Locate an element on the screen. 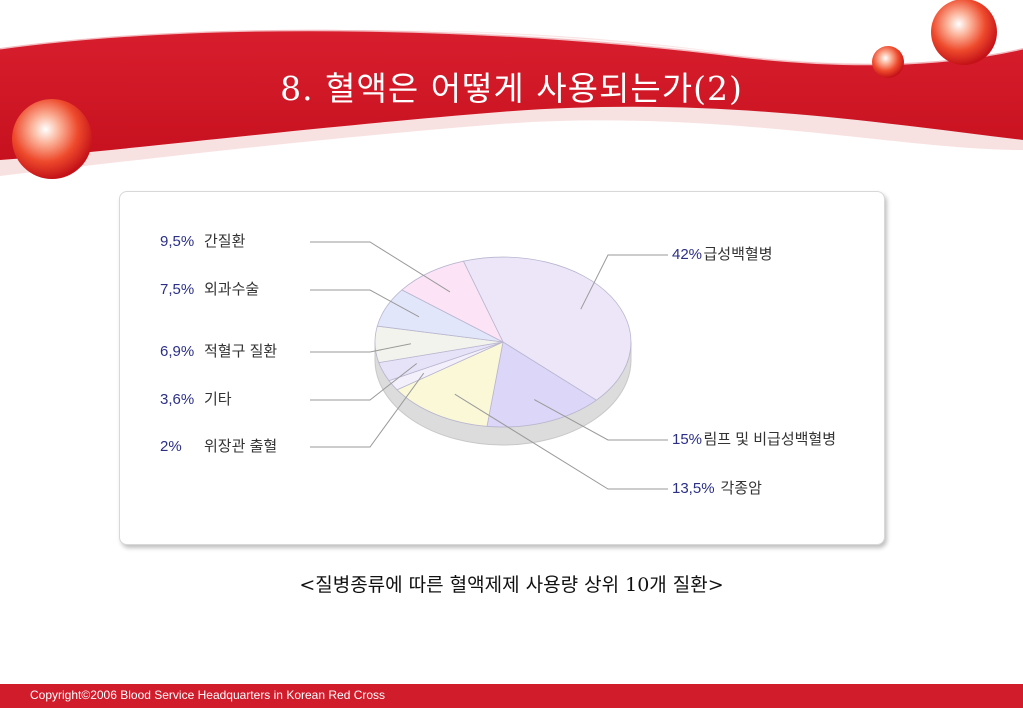 The width and height of the screenshot is (1023, 708). slice-value-label: 42% is located at coordinates (687, 254).